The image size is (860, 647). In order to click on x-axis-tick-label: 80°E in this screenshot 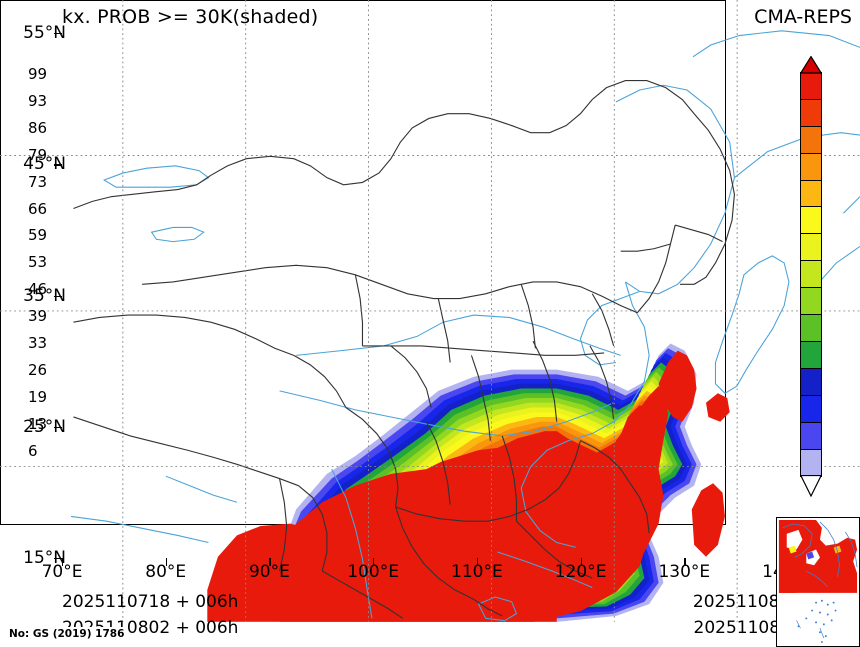, I will do `click(166, 572)`.